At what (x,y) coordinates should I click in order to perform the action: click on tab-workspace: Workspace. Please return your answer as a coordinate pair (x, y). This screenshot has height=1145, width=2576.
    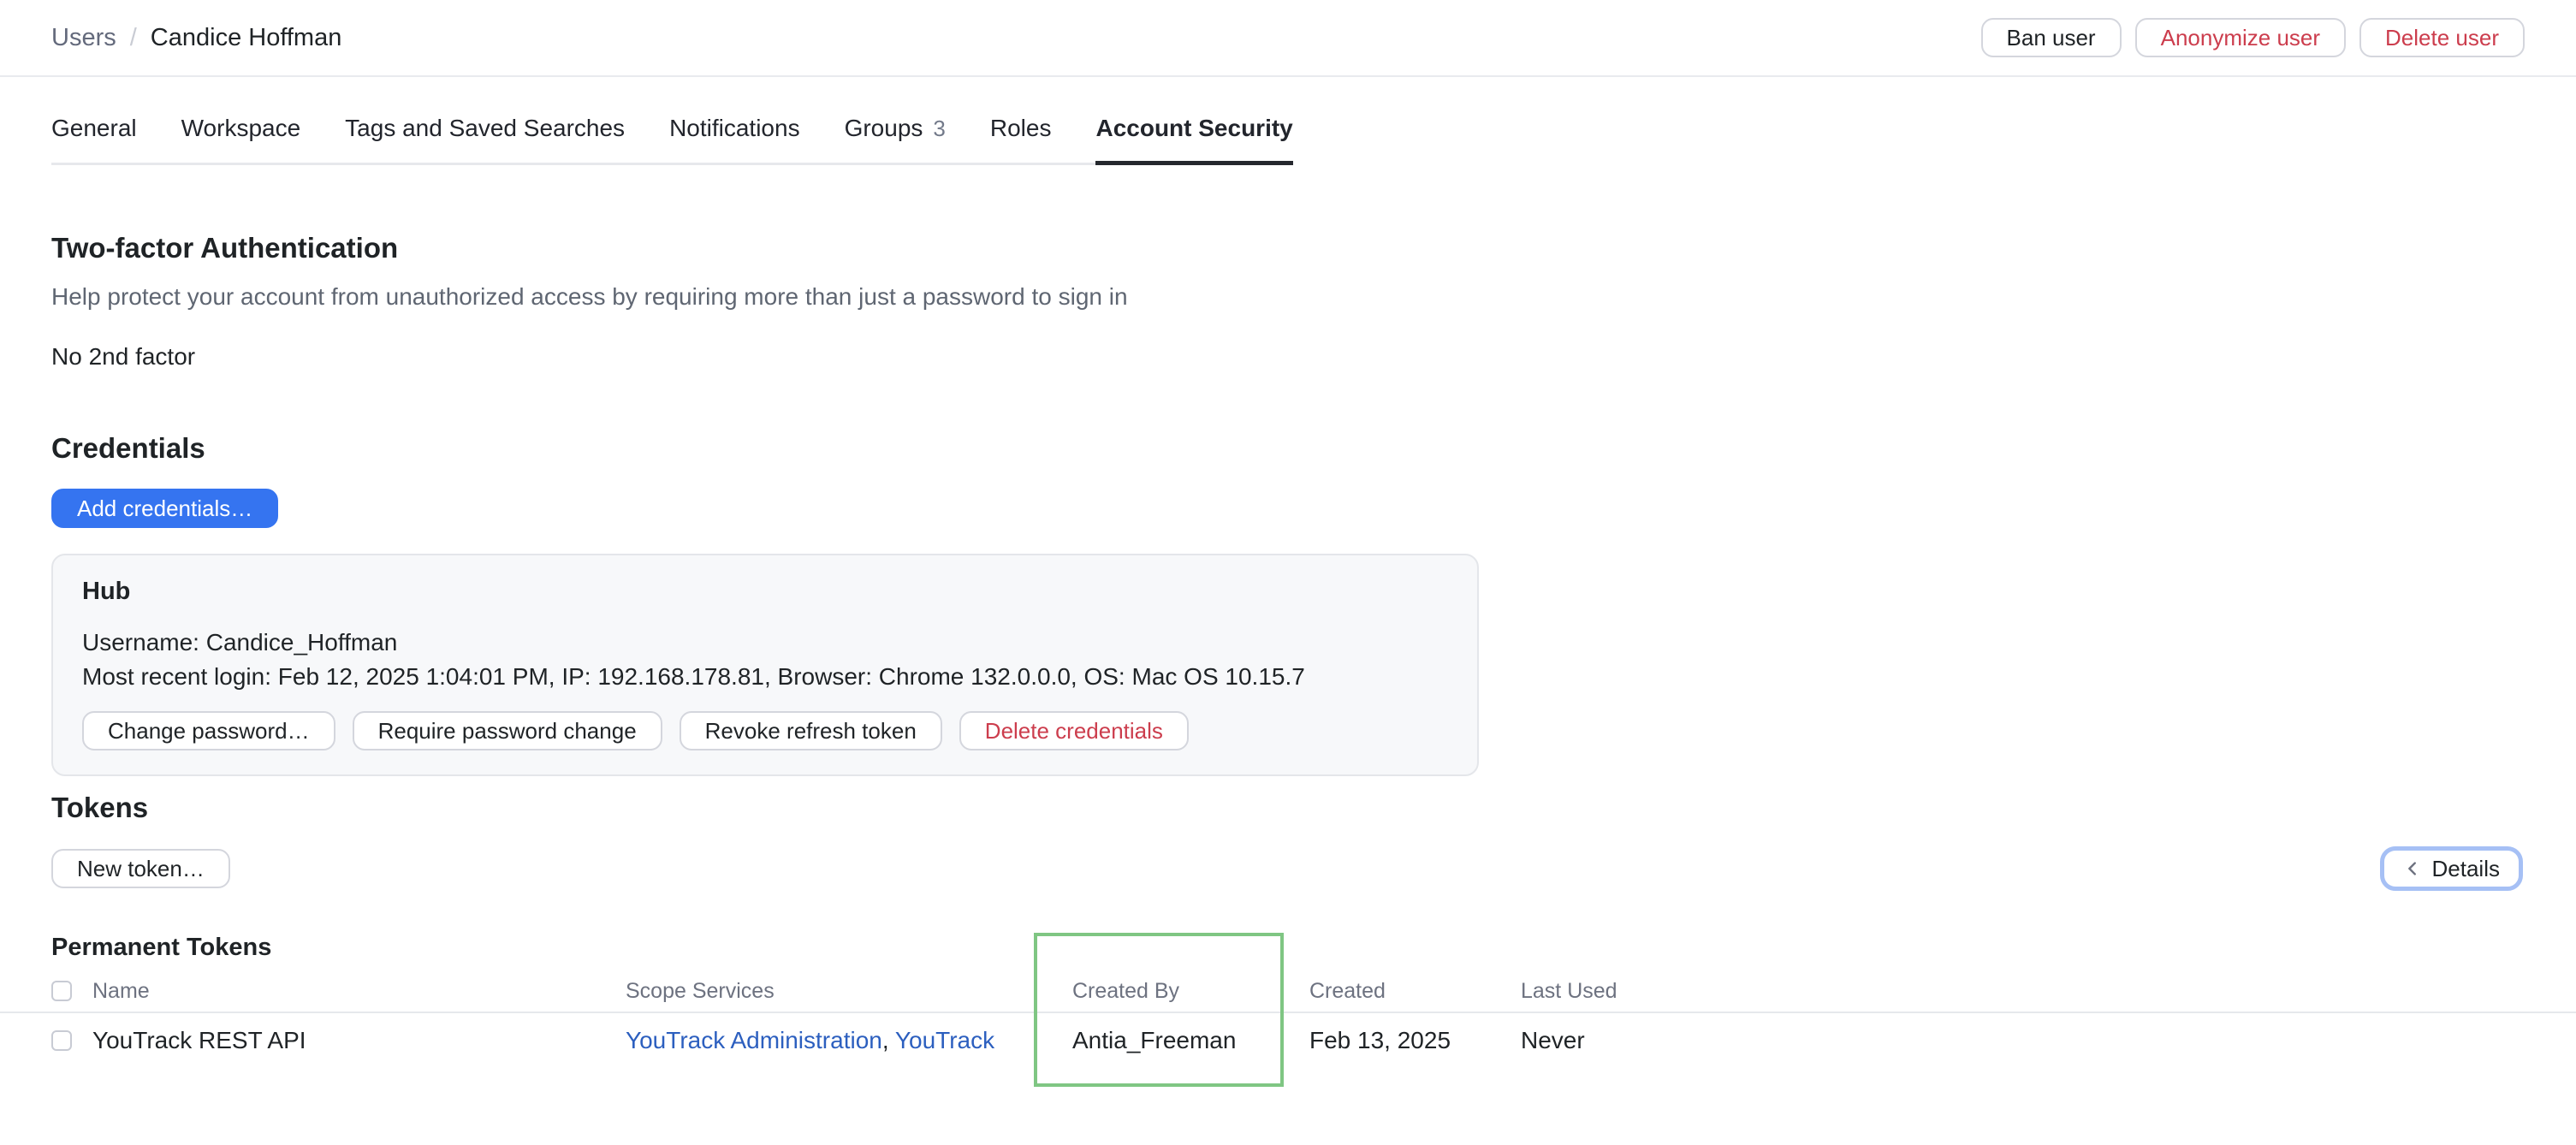
    Looking at the image, I should click on (241, 139).